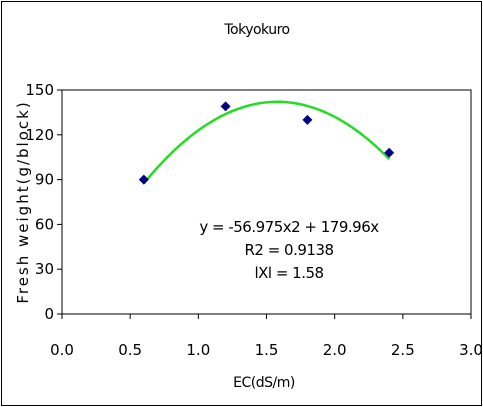  I want to click on y-tick-label: 0, so click(49, 314).